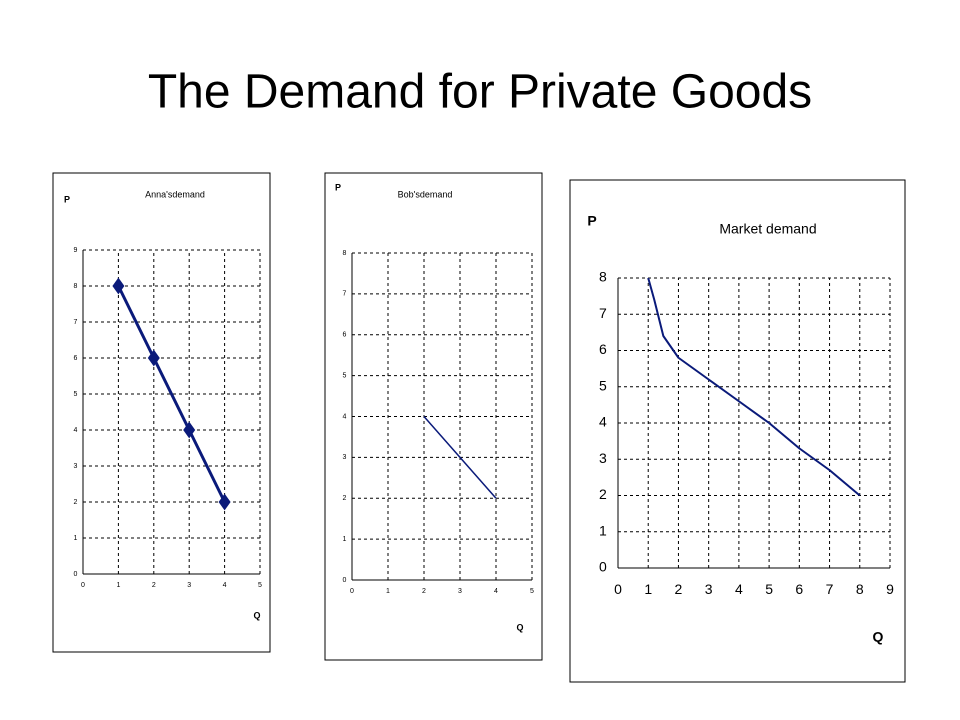  Describe the element at coordinates (480, 92) in the screenshot. I see `slide-title: The Demand for Private Goods` at that location.